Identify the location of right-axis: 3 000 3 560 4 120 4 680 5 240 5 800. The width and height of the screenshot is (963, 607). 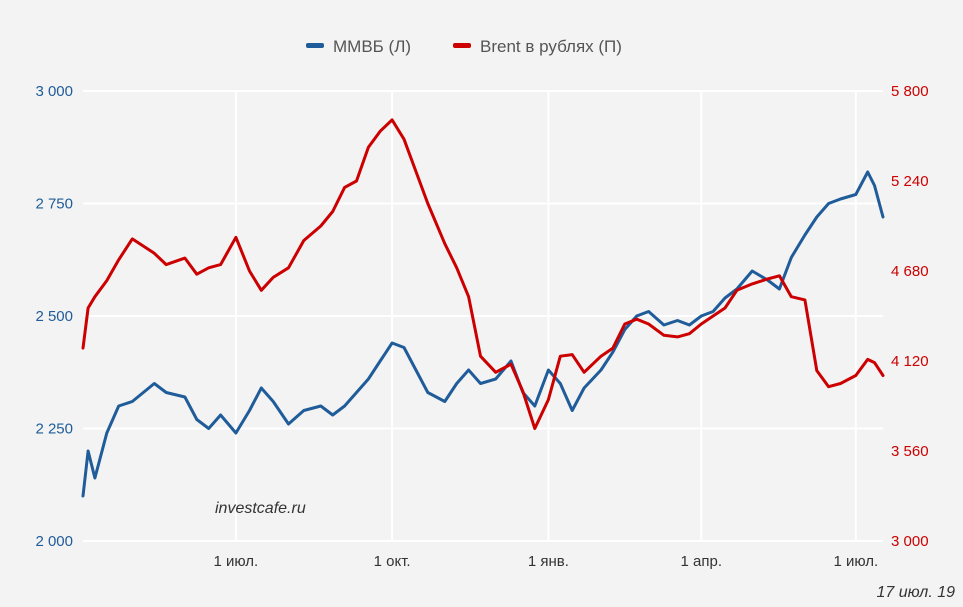
(910, 316).